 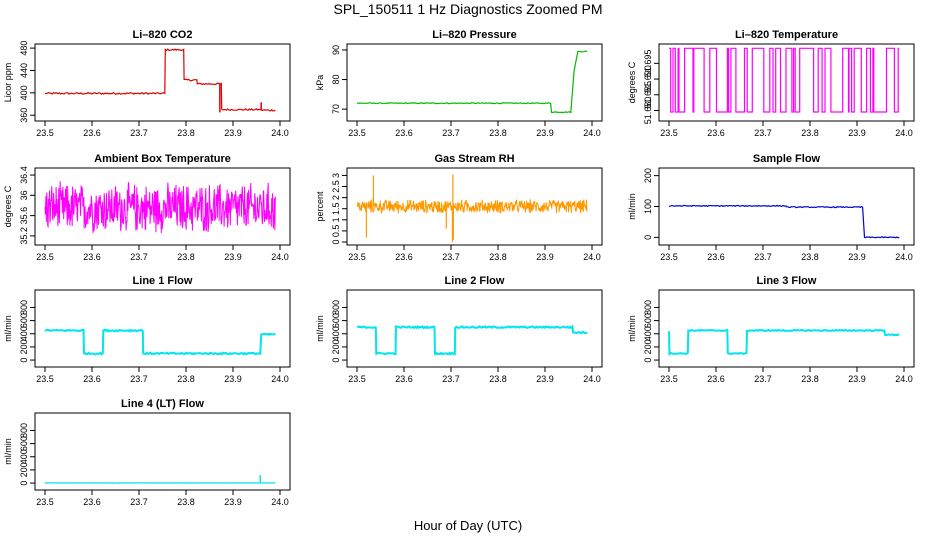 What do you see at coordinates (24, 115) in the screenshot?
I see `y-tick-label: 360` at bounding box center [24, 115].